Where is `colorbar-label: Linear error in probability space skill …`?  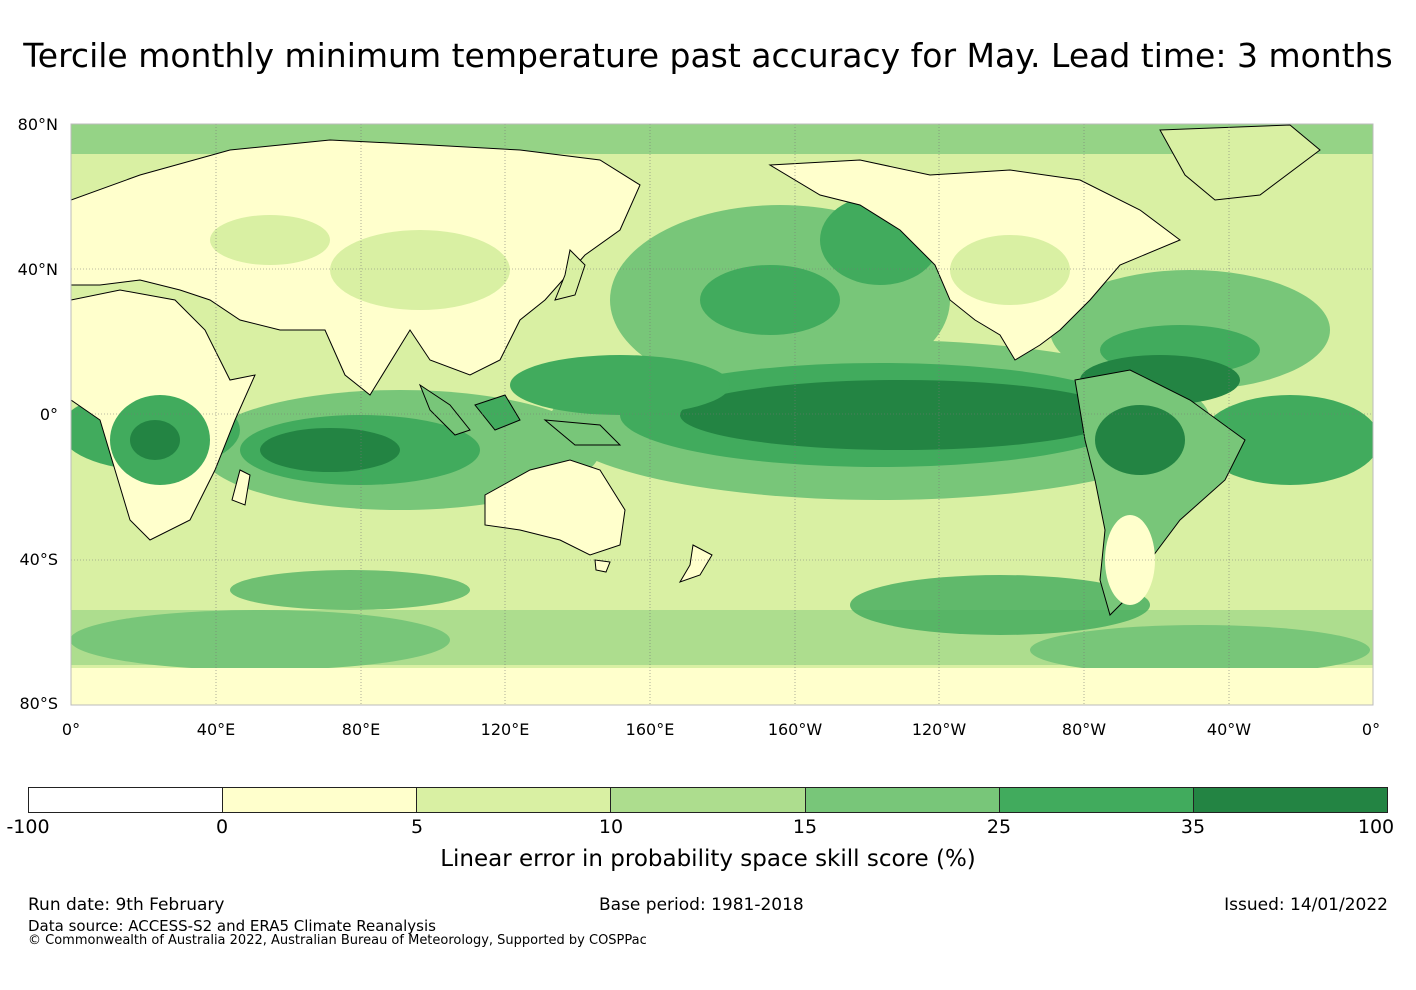
colorbar-label: Linear error in probability space skill … is located at coordinates (708, 859).